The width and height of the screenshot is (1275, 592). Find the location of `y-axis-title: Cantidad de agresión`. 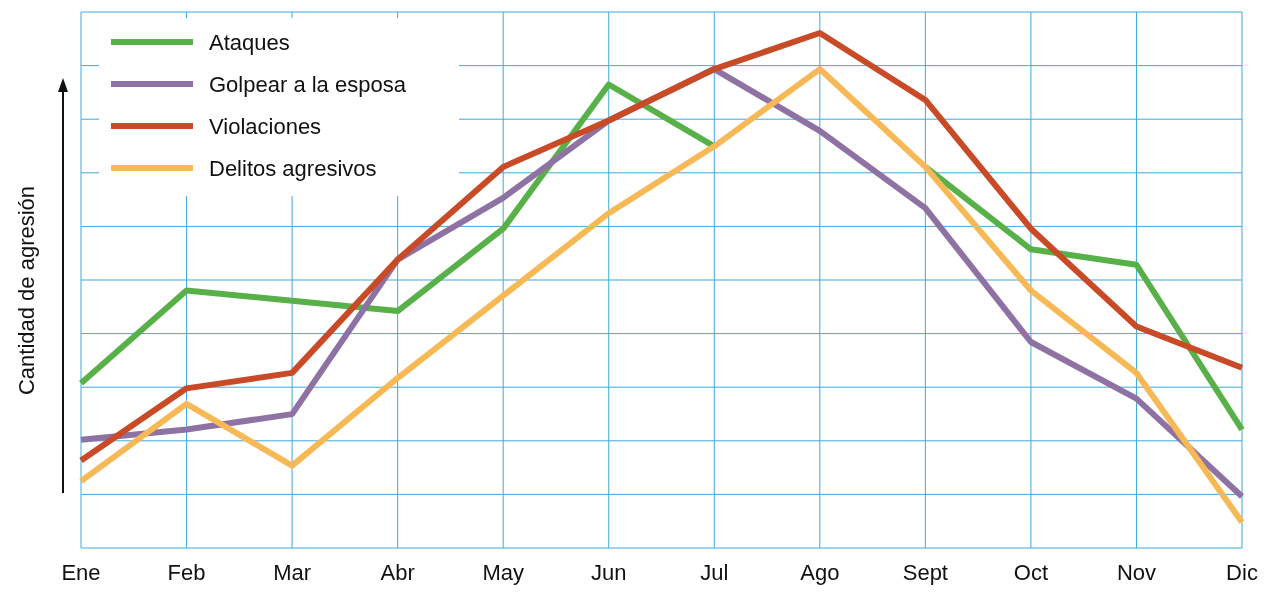

y-axis-title: Cantidad de agresión is located at coordinates (26, 290).